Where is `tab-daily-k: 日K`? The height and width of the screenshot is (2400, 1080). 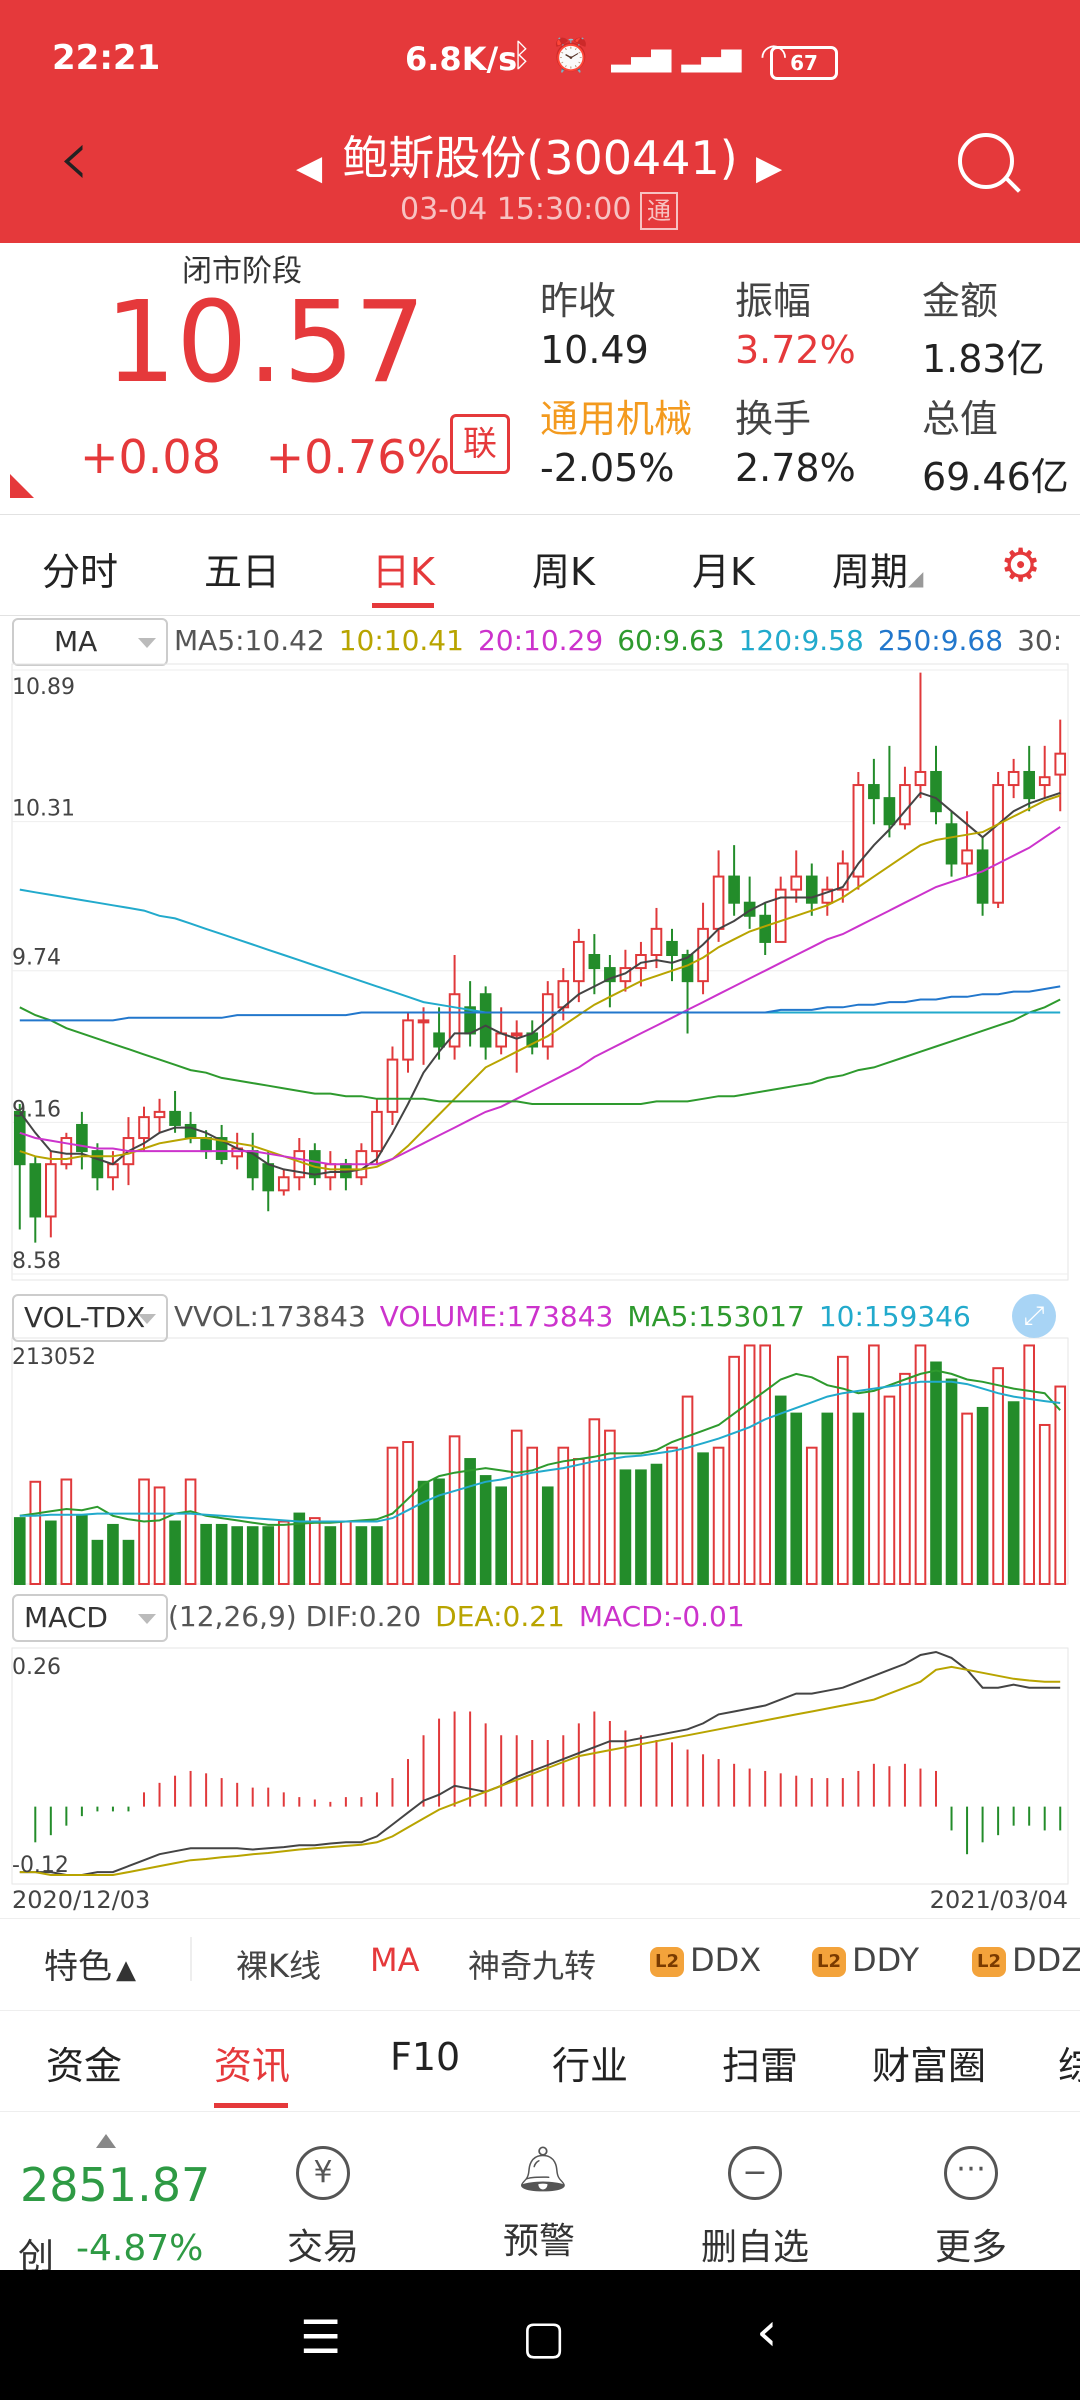 tab-daily-k: 日K is located at coordinates (403, 572).